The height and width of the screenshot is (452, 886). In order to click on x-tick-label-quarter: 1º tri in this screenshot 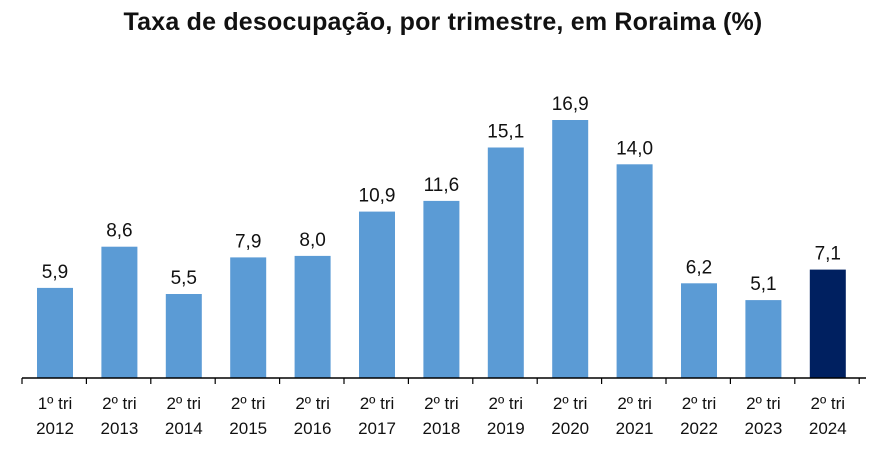, I will do `click(55, 403)`.